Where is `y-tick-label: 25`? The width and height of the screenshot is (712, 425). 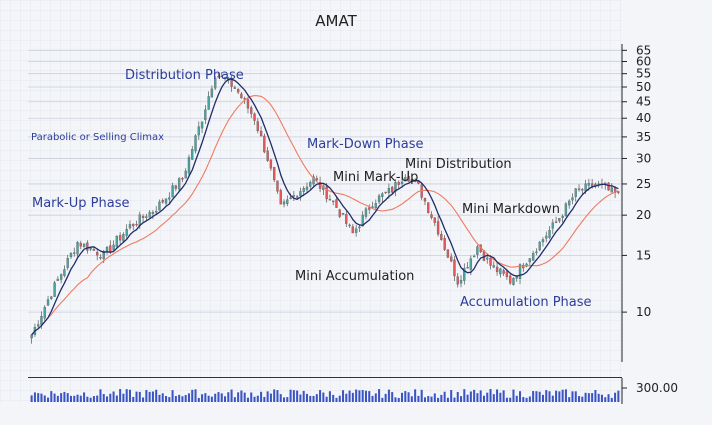
y-tick-label: 25 is located at coordinates (643, 184).